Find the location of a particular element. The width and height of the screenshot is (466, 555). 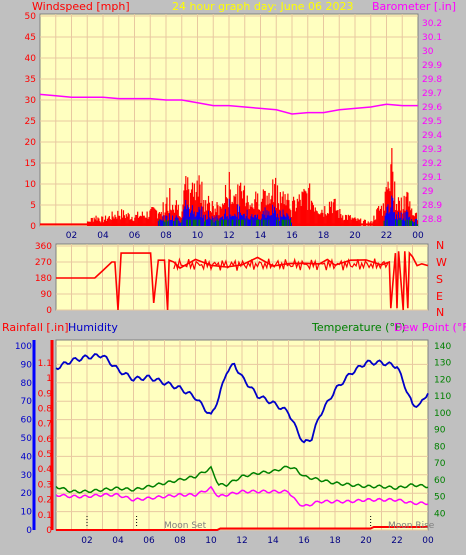

wind-x-tick-label: 14 is located at coordinates (261, 236).